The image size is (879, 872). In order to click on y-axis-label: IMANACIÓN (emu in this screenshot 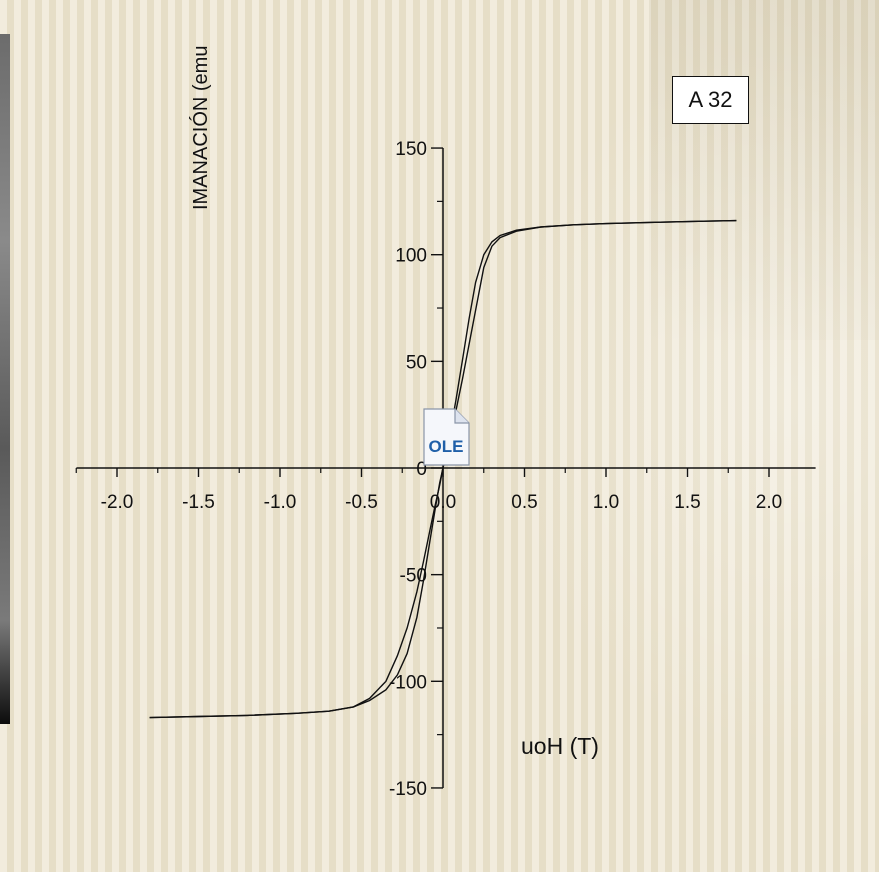, I will do `click(201, 127)`.